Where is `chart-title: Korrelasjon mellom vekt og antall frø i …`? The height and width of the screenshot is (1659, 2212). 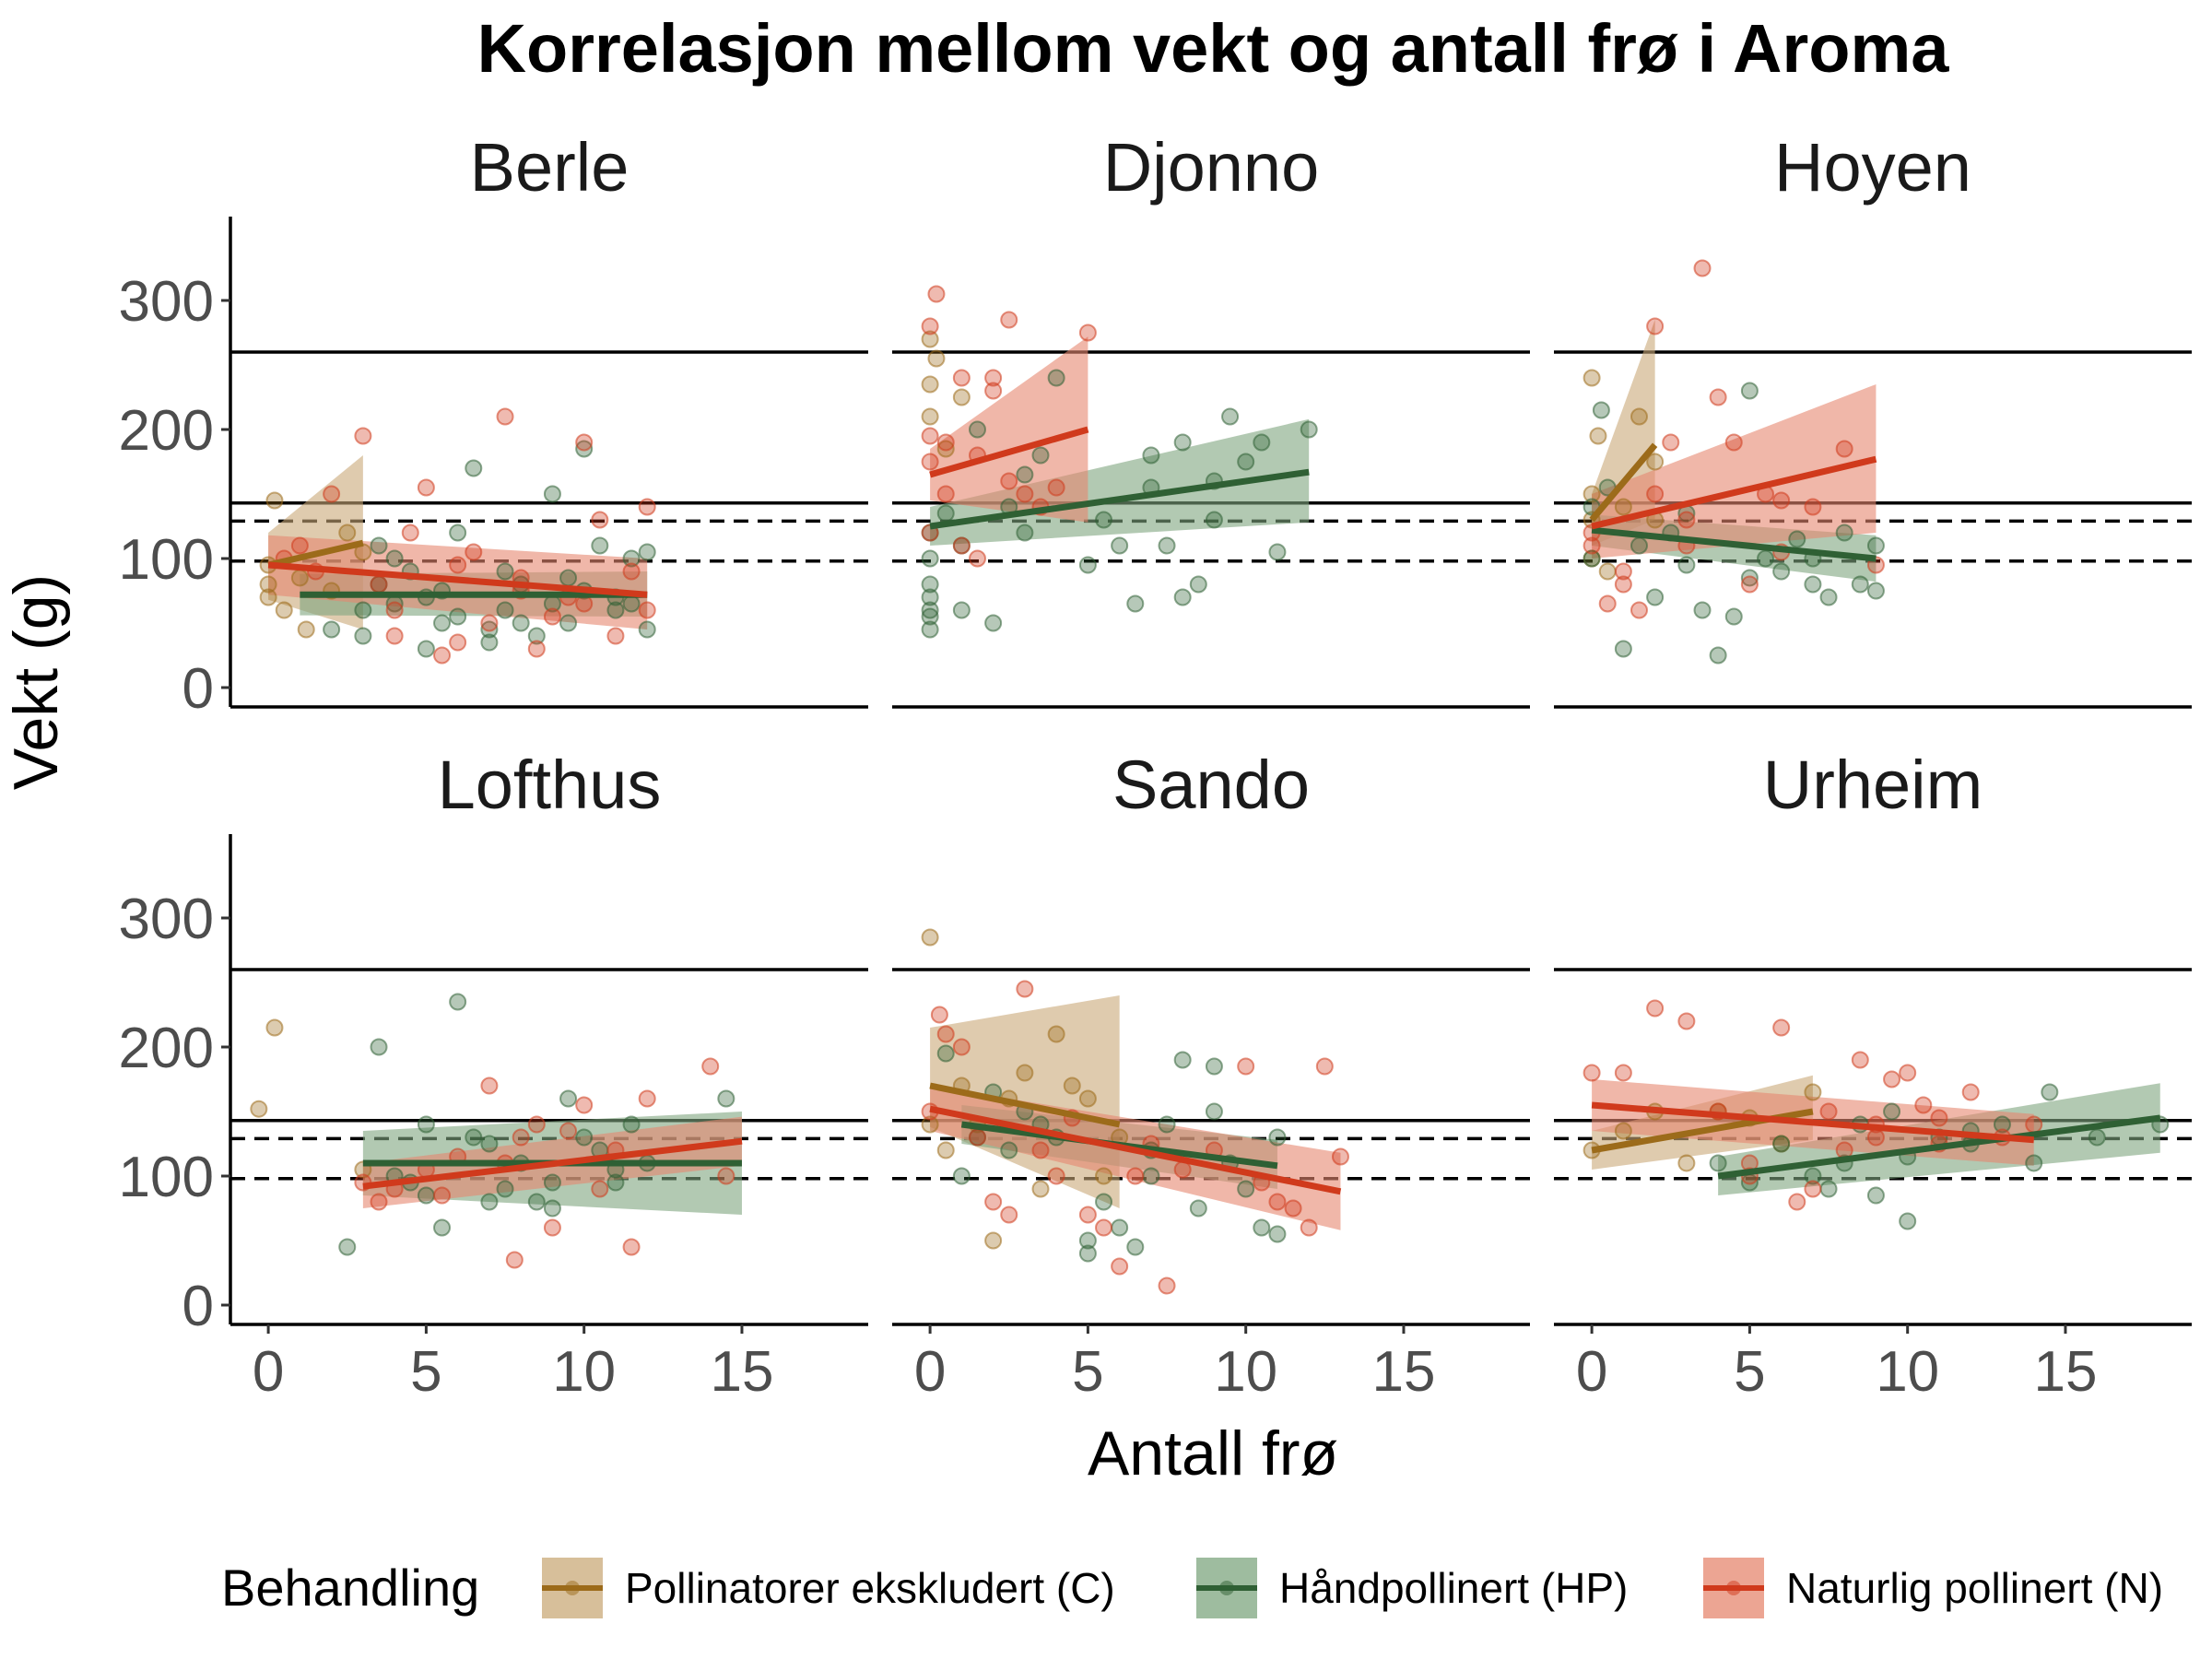 chart-title: Korrelasjon mellom vekt og antall frø i … is located at coordinates (1213, 48).